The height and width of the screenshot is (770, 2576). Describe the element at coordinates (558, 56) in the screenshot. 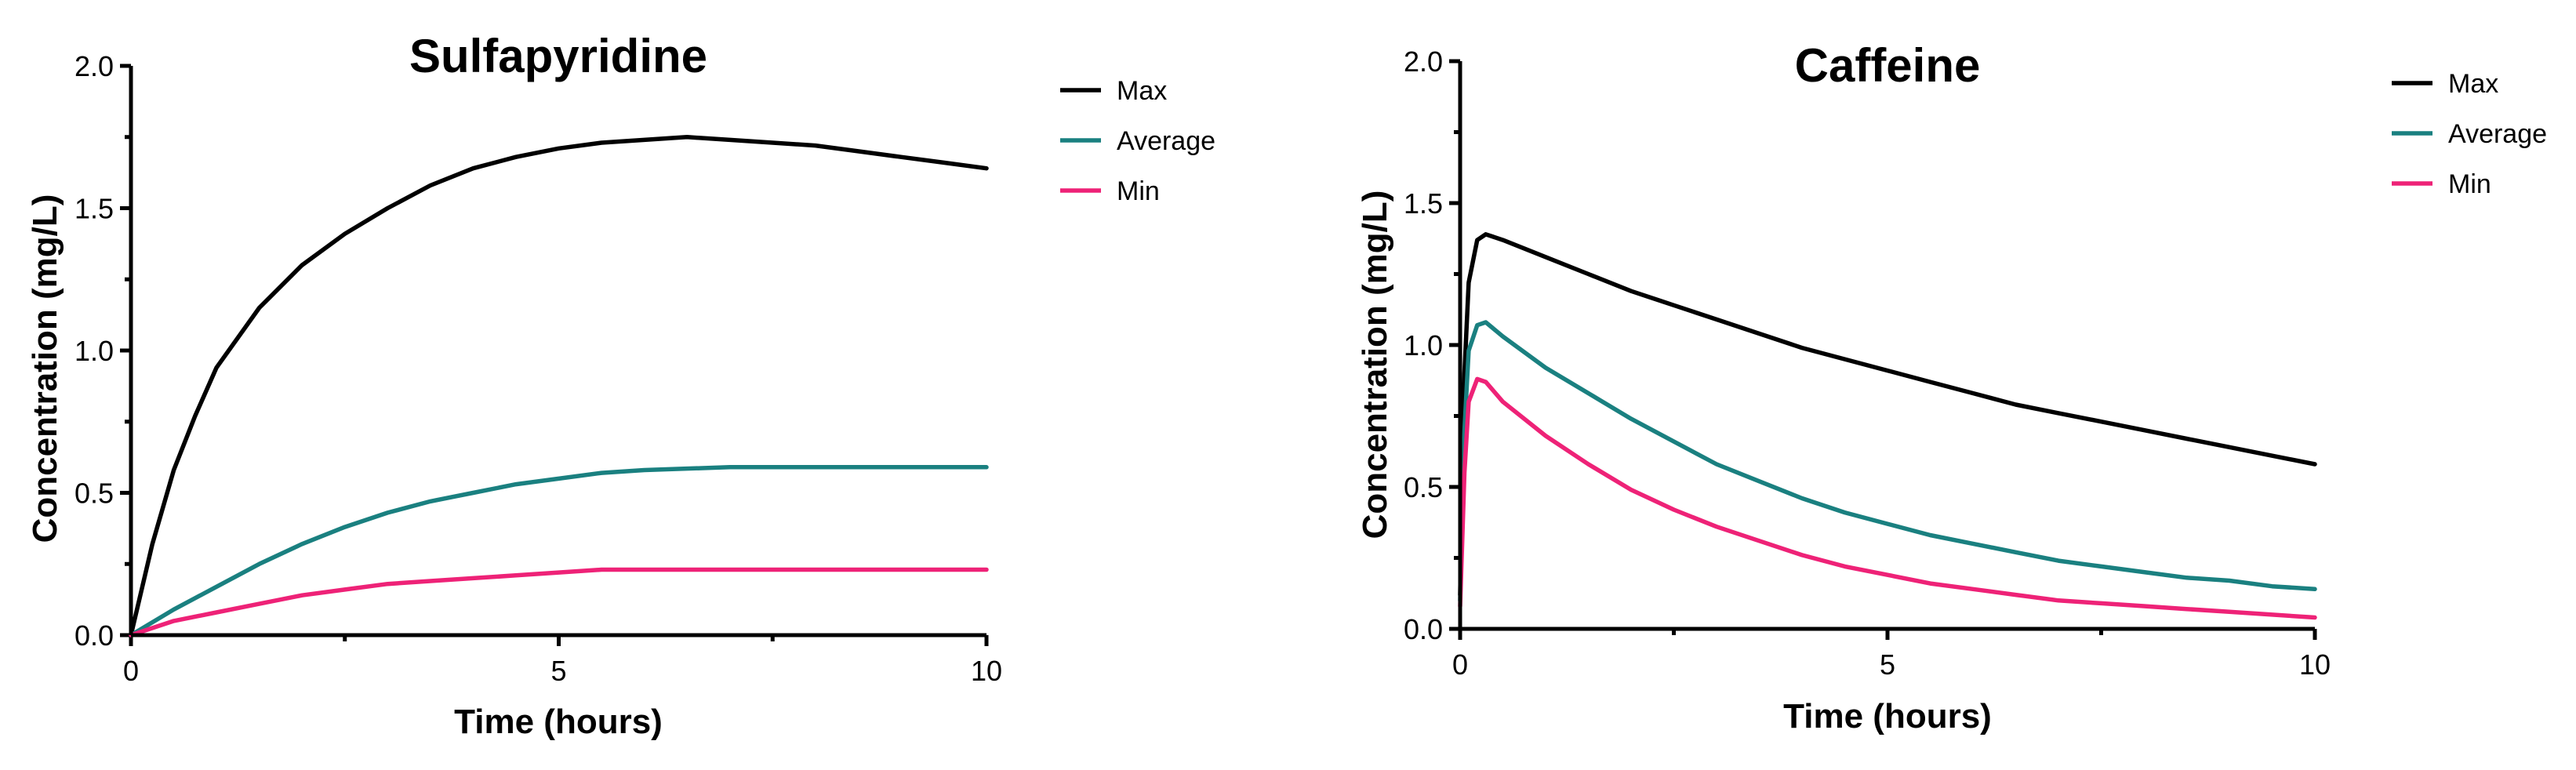

I see `chart-title: Sulfapyridine` at that location.